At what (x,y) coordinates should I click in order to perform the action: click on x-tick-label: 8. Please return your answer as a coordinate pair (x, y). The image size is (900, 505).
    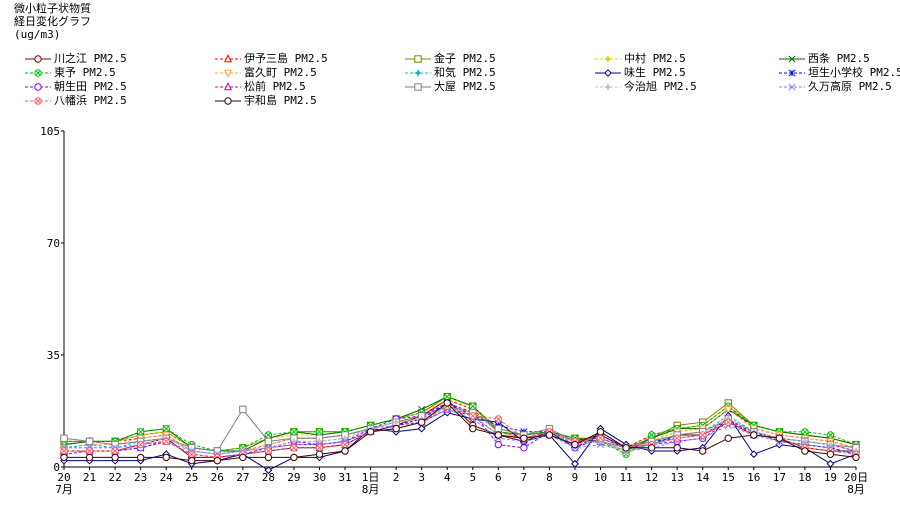
    Looking at the image, I should click on (549, 477).